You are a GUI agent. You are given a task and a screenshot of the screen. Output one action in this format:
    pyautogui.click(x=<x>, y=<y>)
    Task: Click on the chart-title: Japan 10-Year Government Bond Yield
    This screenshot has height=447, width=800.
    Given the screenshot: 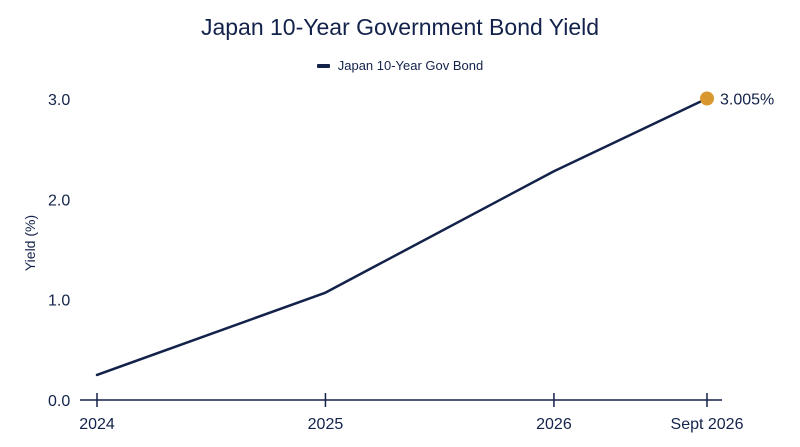 What is the action you would take?
    pyautogui.click(x=400, y=27)
    